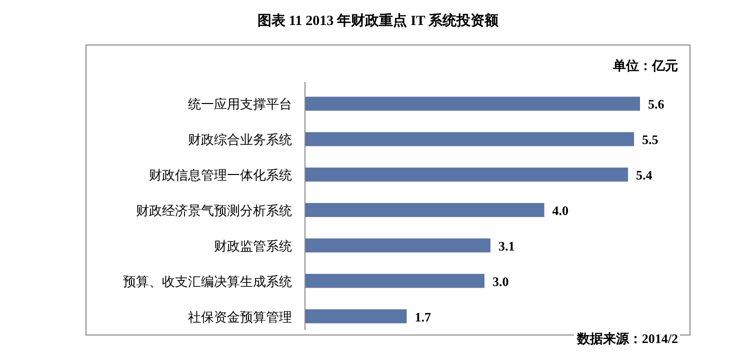 This screenshot has height=360, width=755. I want to click on data-label: 5.4, so click(644, 175).